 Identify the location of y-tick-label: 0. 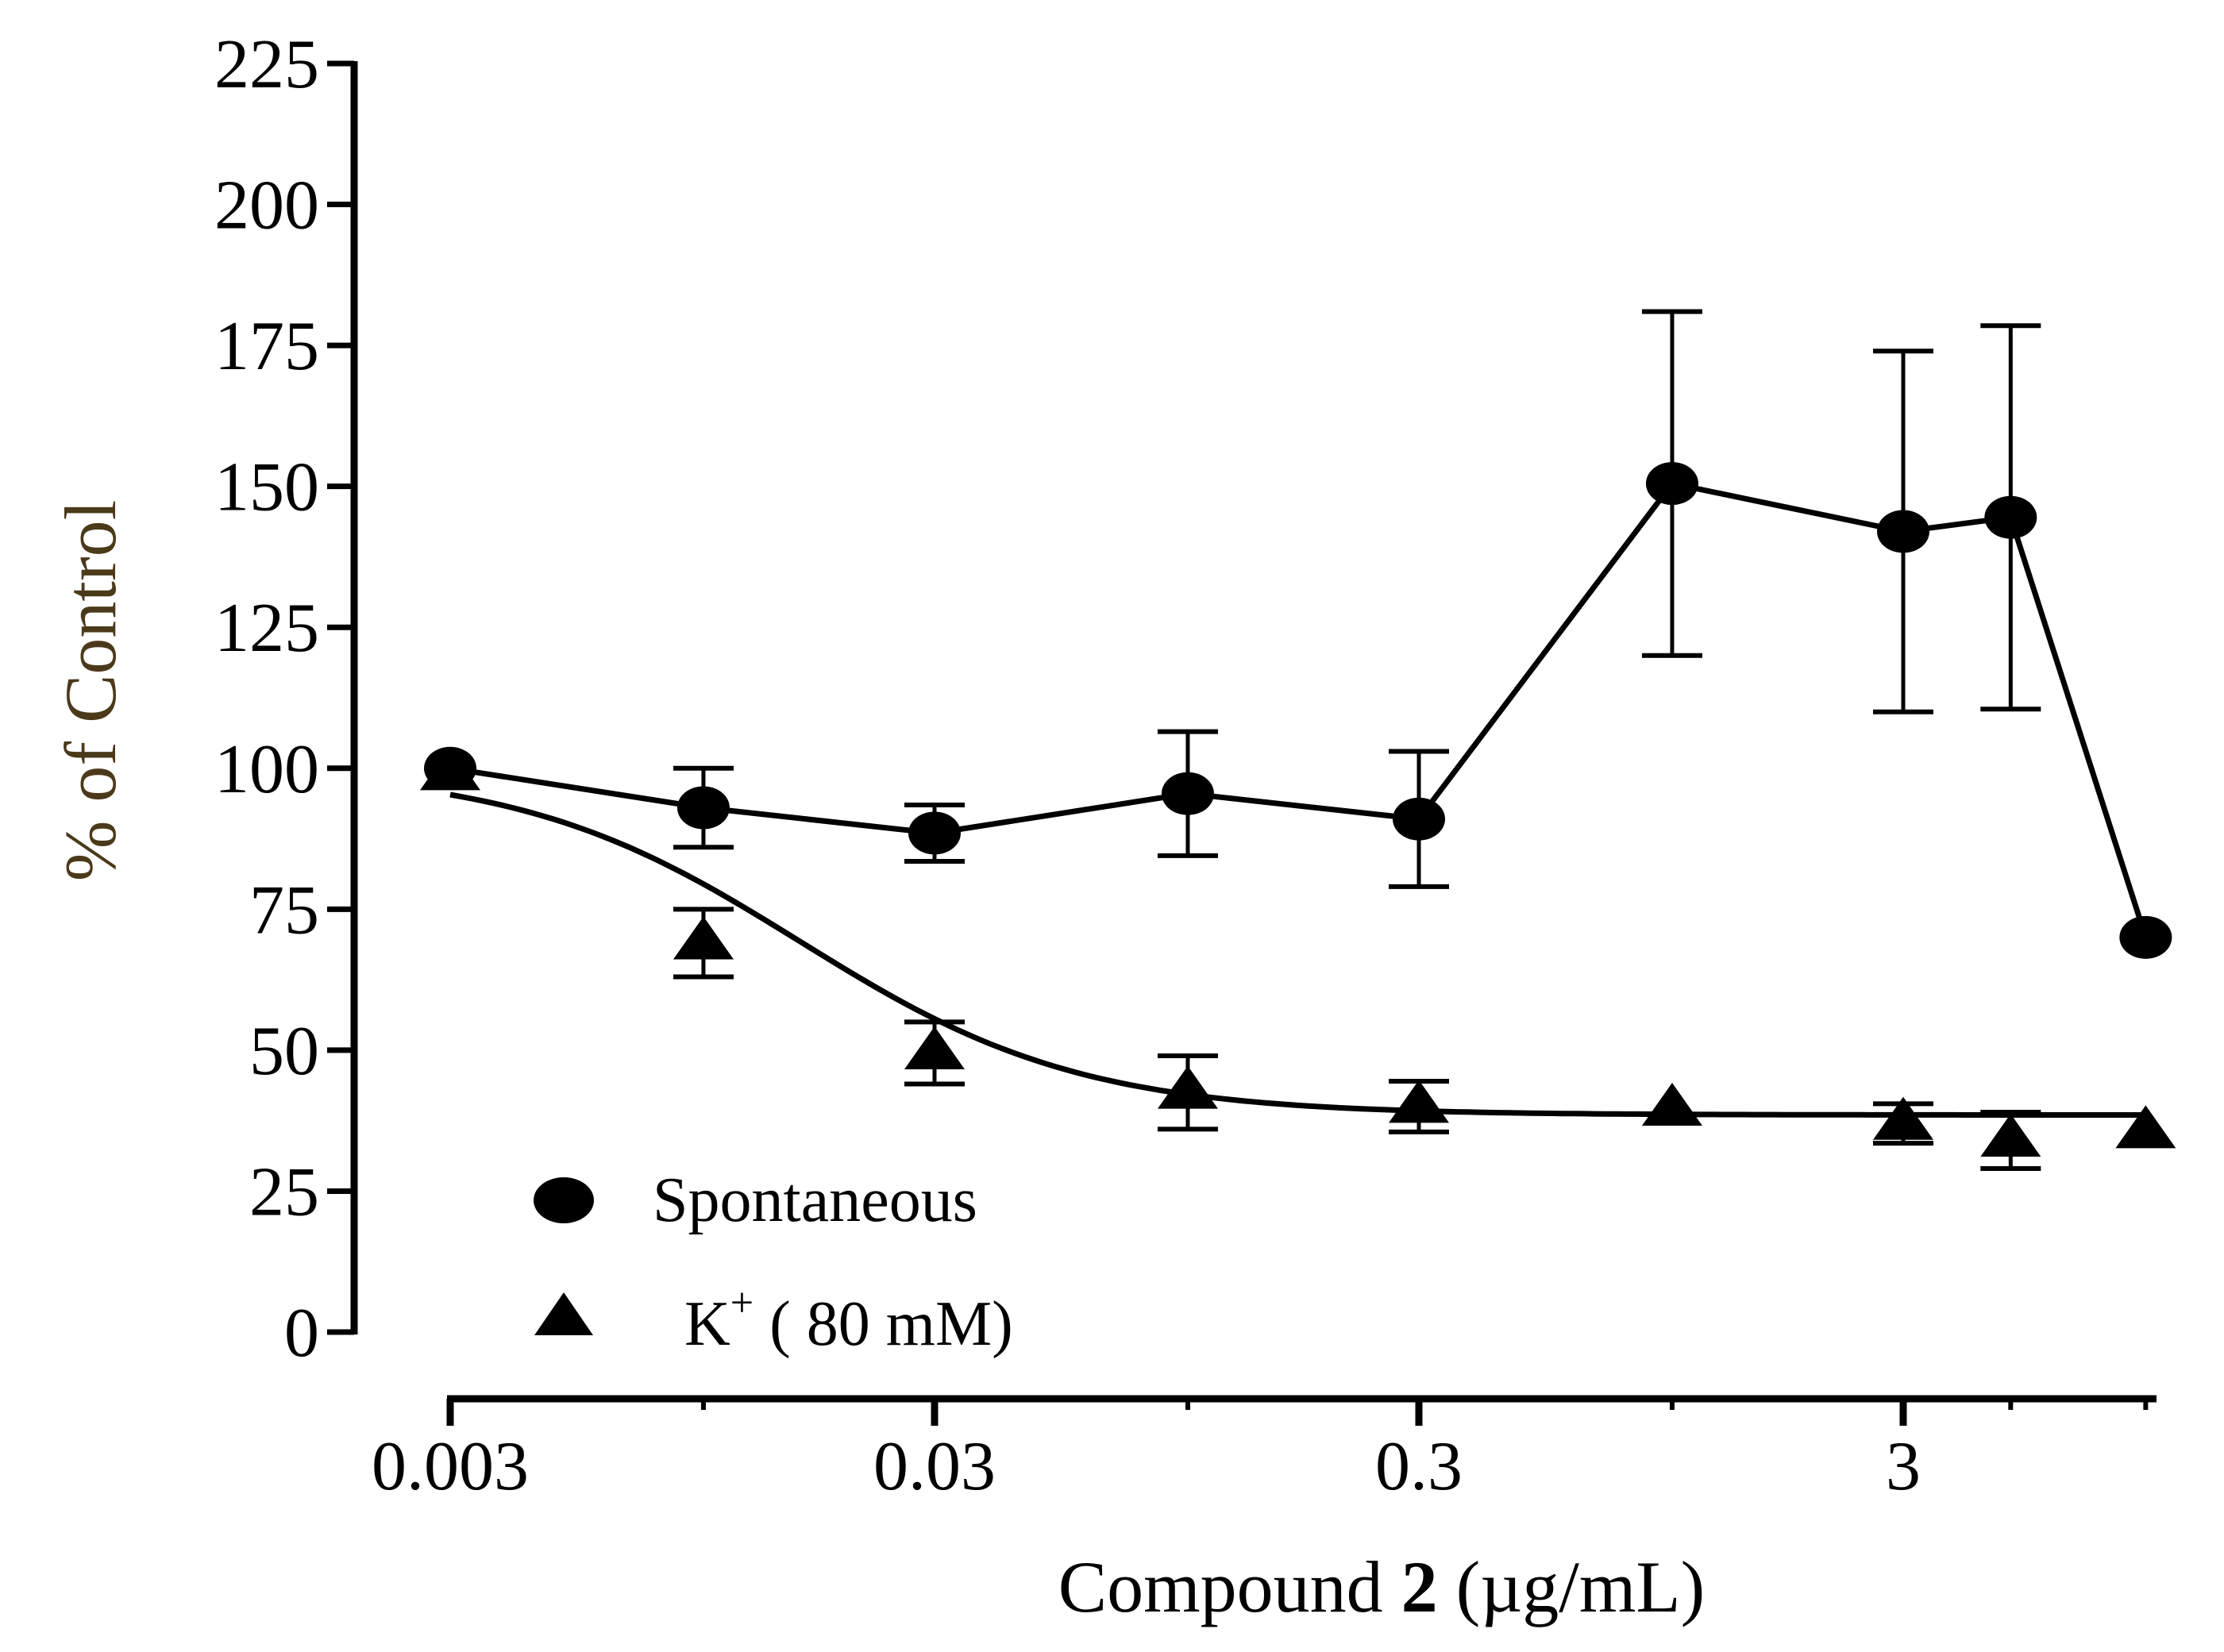
(301, 1334).